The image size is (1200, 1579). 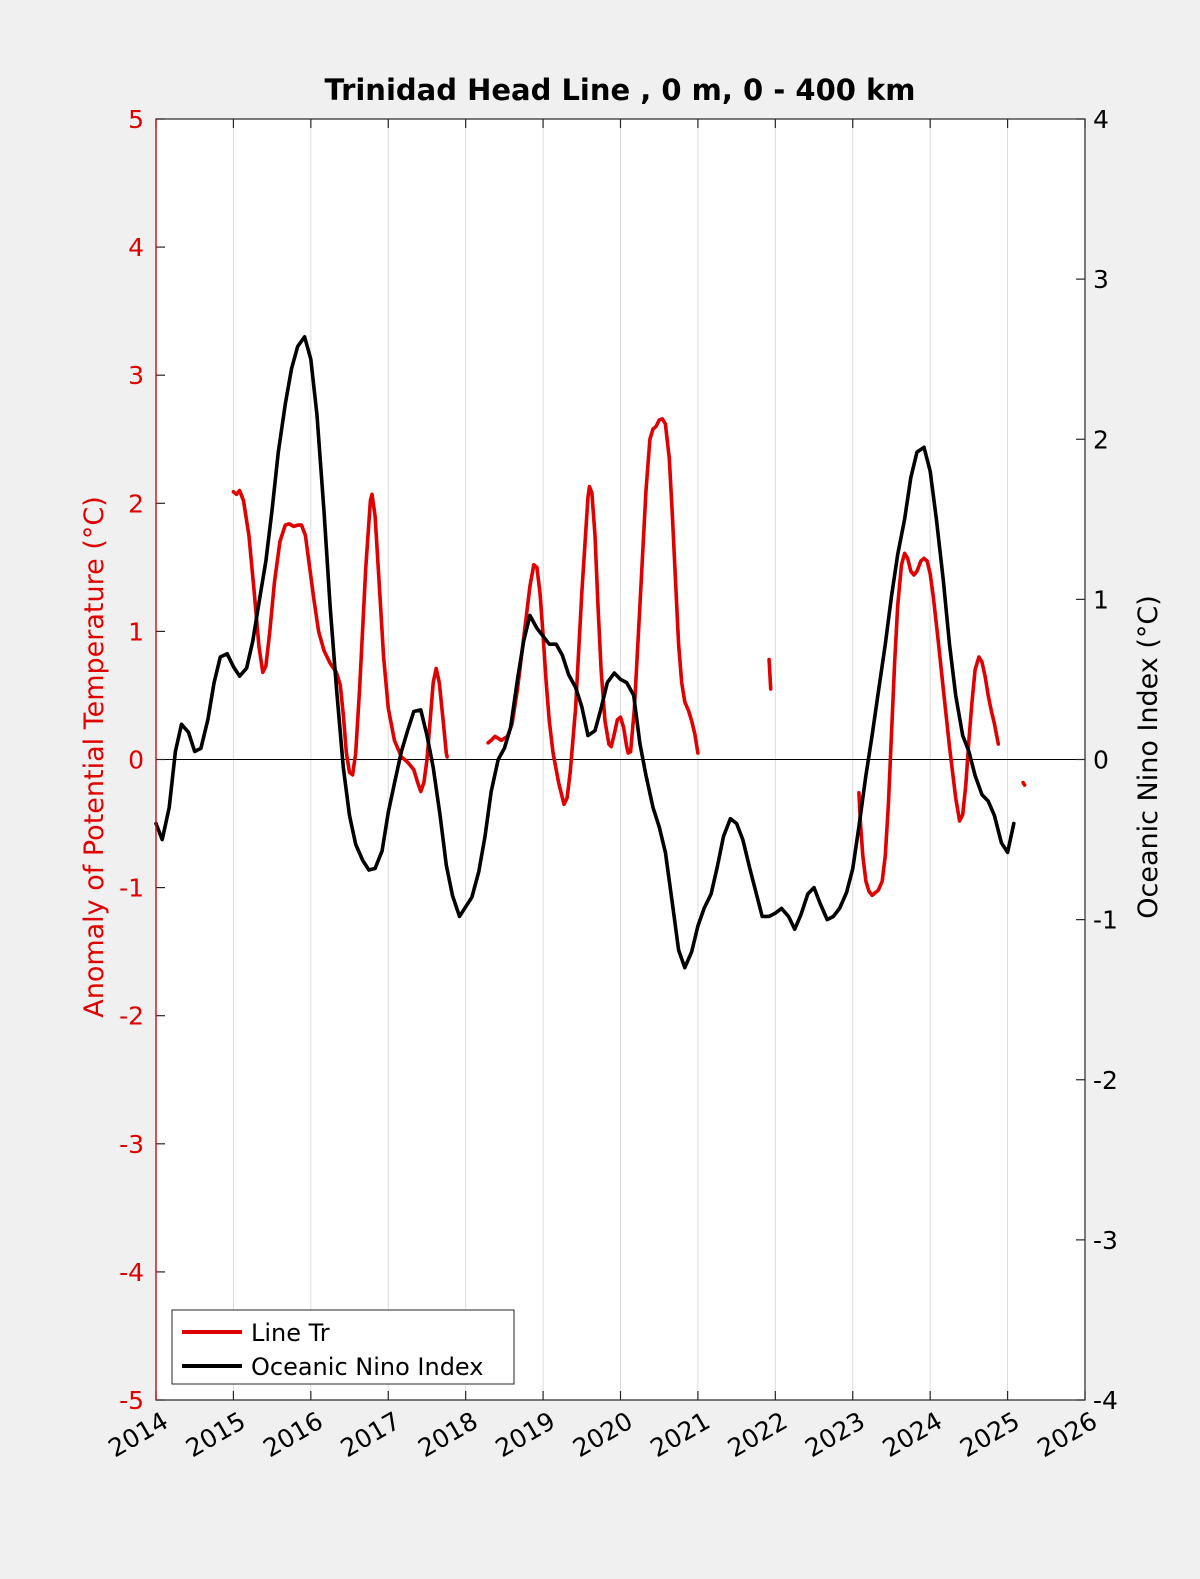 What do you see at coordinates (1105, 1080) in the screenshot?
I see `y-right-tick-label: -2` at bounding box center [1105, 1080].